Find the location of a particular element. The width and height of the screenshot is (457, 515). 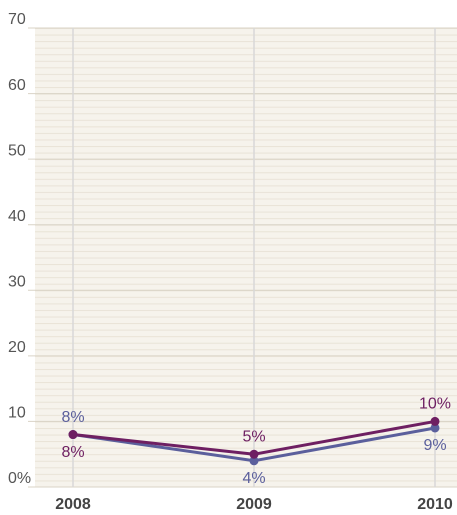

y-tick-label: 60 is located at coordinates (17, 85).